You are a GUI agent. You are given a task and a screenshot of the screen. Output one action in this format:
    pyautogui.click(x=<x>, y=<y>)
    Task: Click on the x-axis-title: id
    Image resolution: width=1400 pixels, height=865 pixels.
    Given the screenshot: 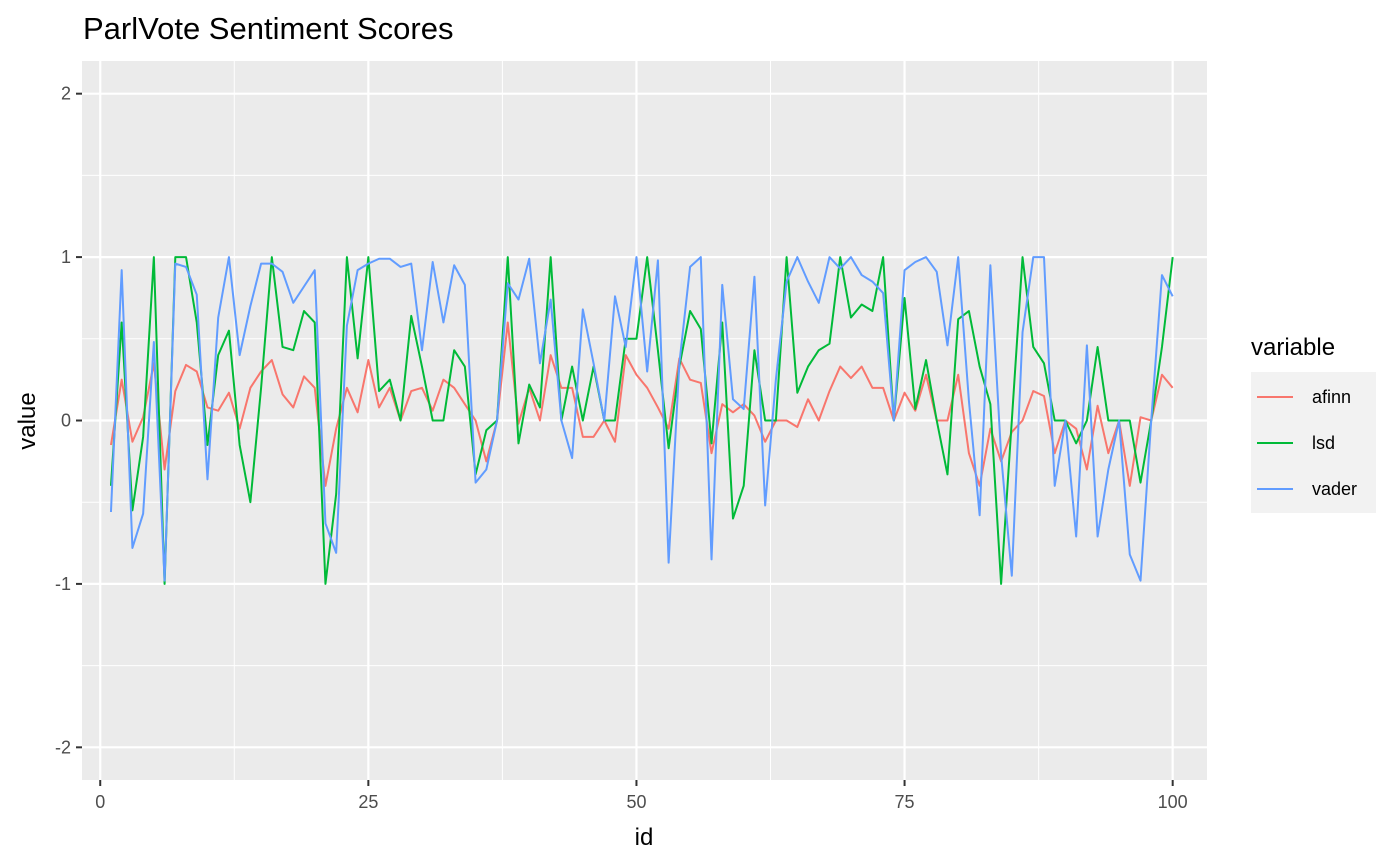 What is the action you would take?
    pyautogui.click(x=644, y=837)
    